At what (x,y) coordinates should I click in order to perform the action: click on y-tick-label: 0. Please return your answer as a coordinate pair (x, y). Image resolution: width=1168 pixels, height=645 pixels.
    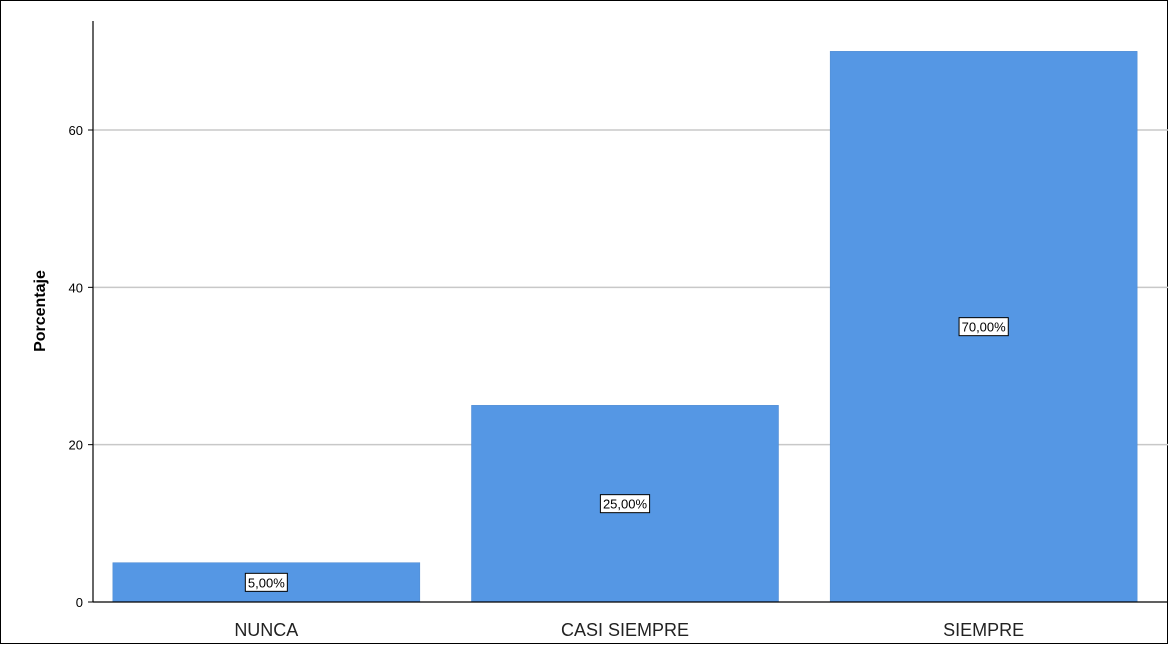
    Looking at the image, I should click on (79, 602).